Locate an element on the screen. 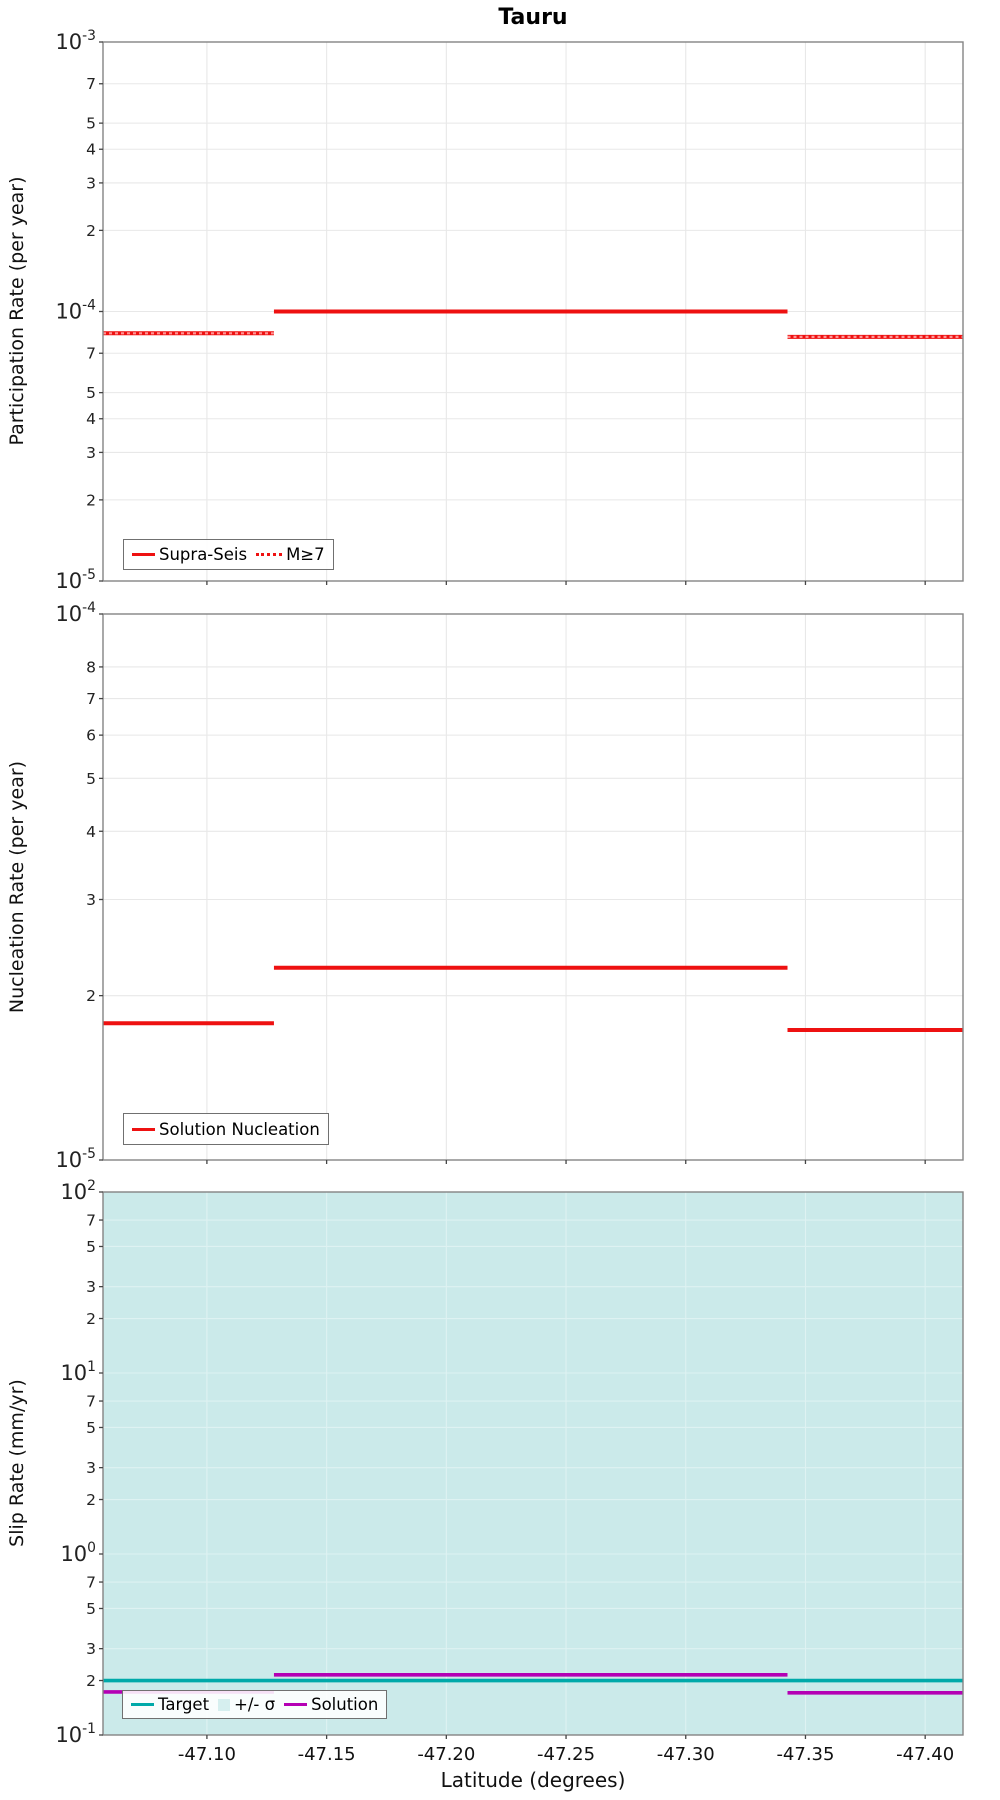  y-tick-label: 10⁻¹ is located at coordinates (75, 1734).